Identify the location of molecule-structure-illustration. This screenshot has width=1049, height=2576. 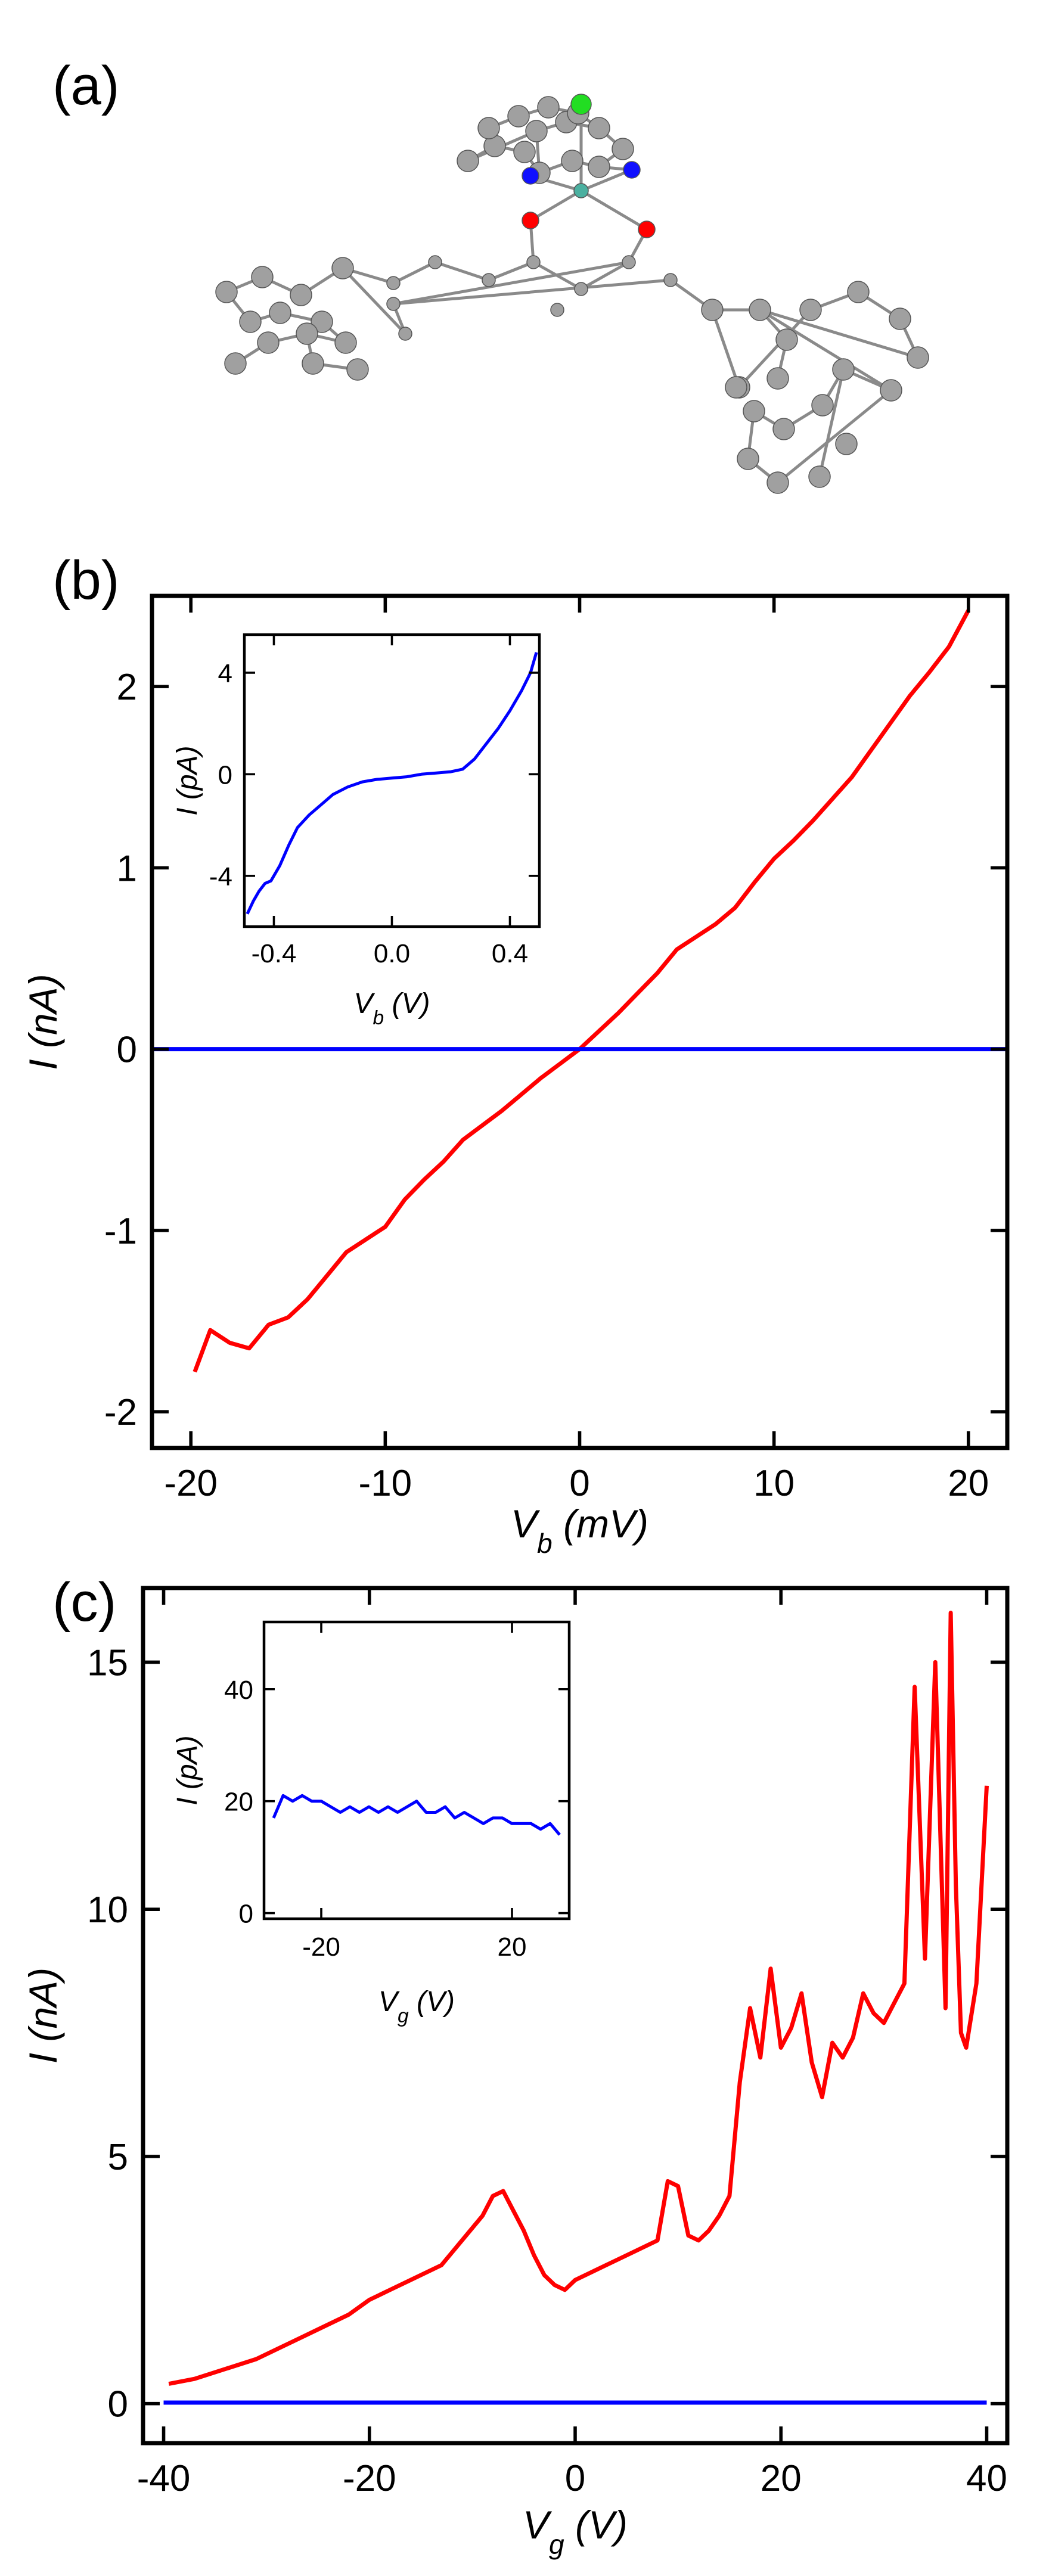
(572, 294).